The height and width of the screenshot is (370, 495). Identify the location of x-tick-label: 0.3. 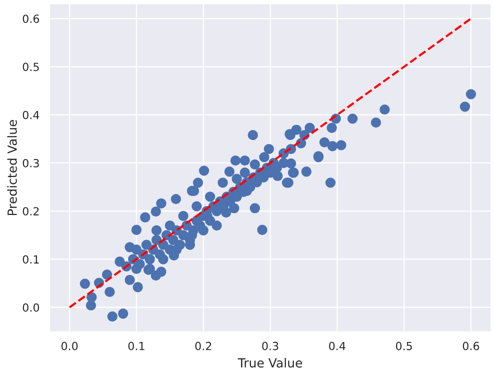
(270, 346).